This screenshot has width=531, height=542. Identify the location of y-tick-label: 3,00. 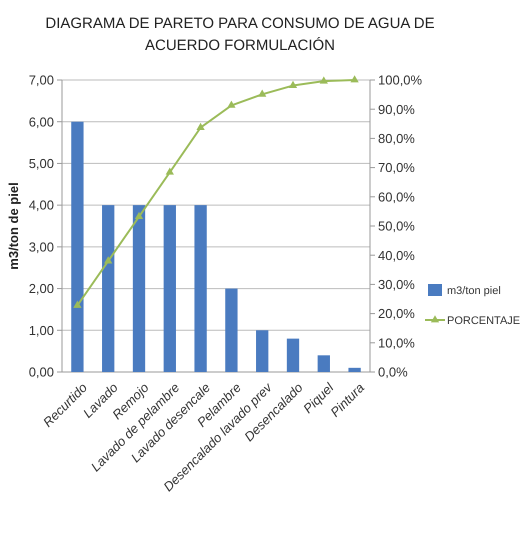
(41, 246).